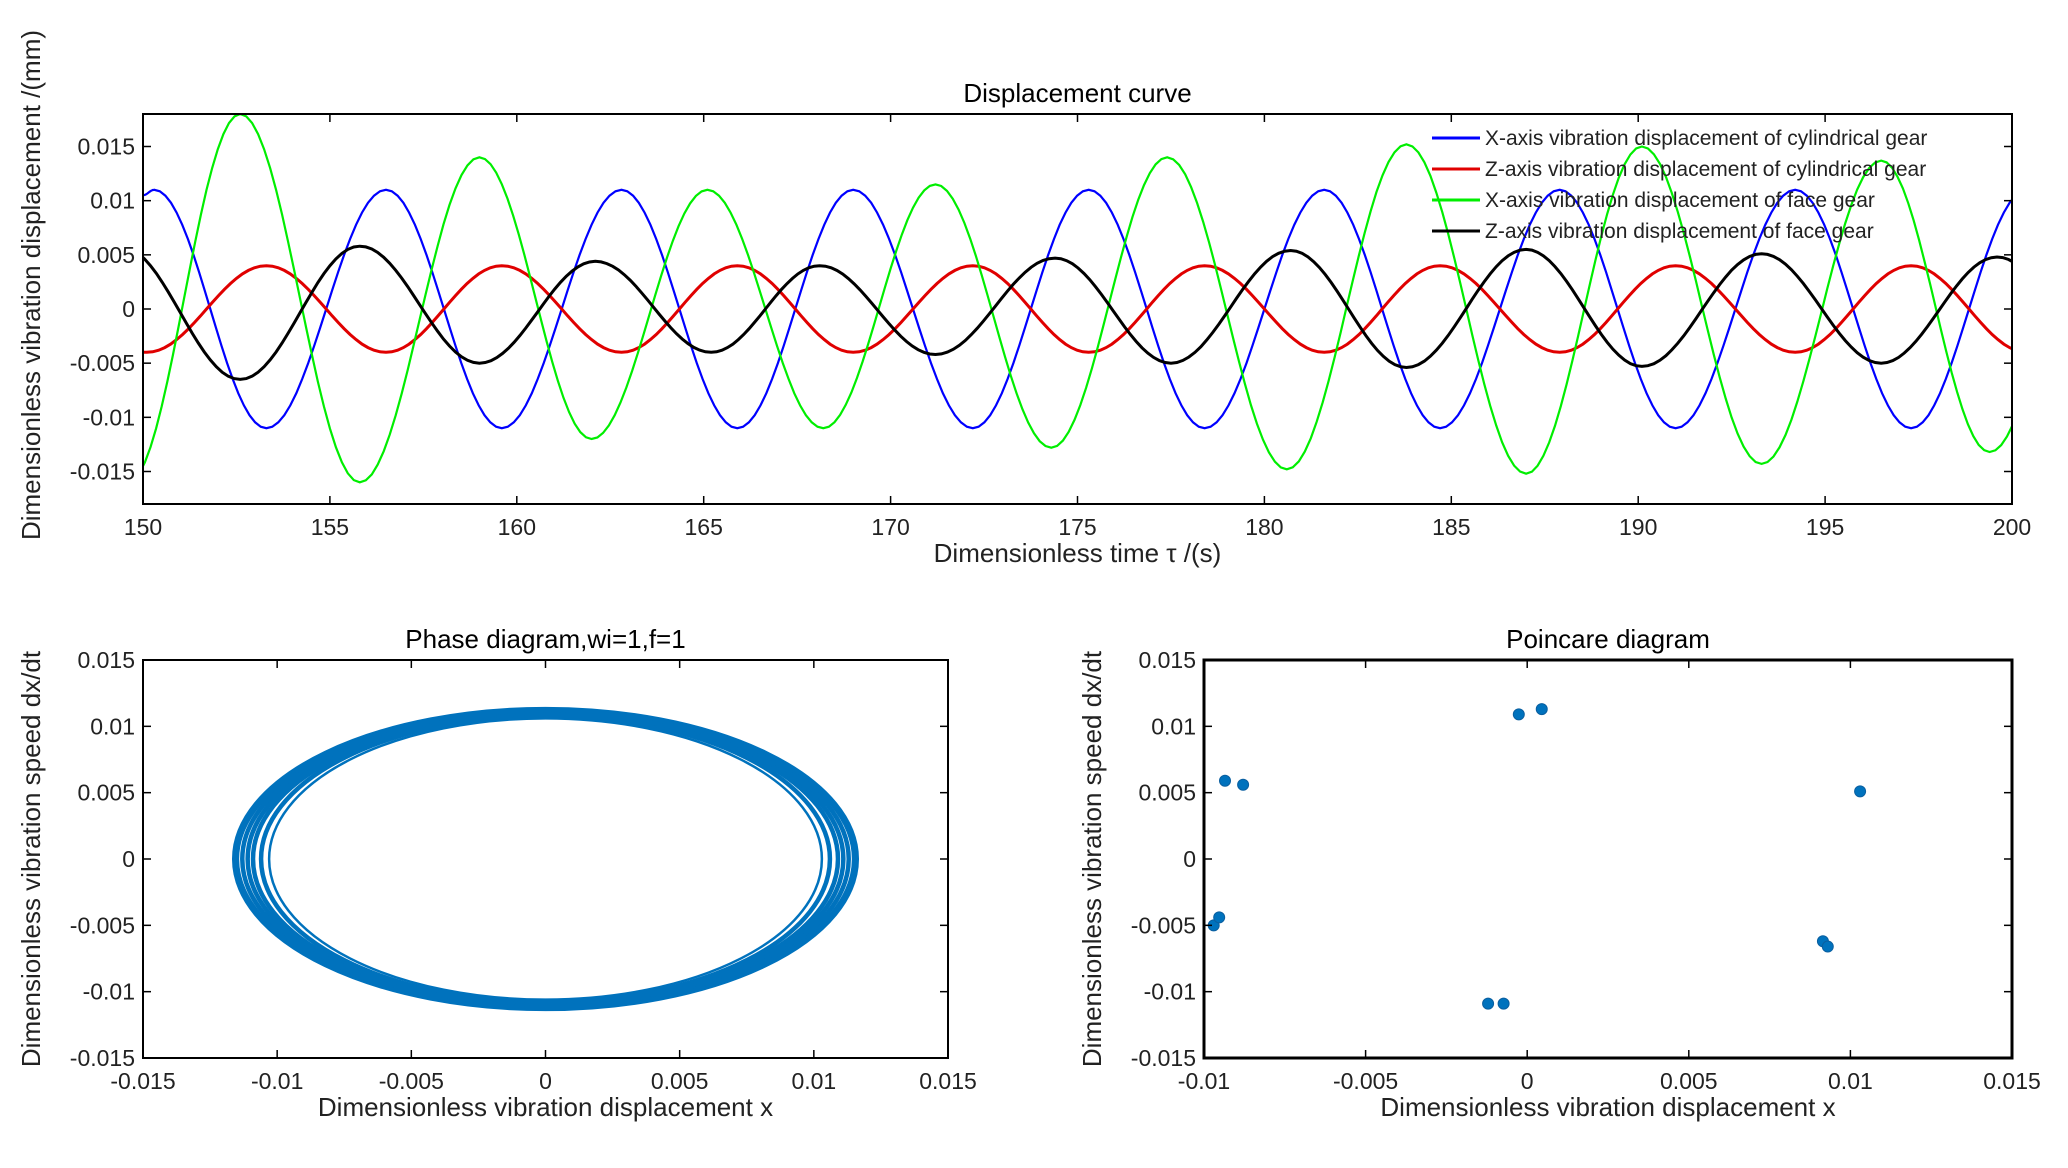 The height and width of the screenshot is (1168, 2068). What do you see at coordinates (1638, 527) in the screenshot?
I see `x-tick-label: 190` at bounding box center [1638, 527].